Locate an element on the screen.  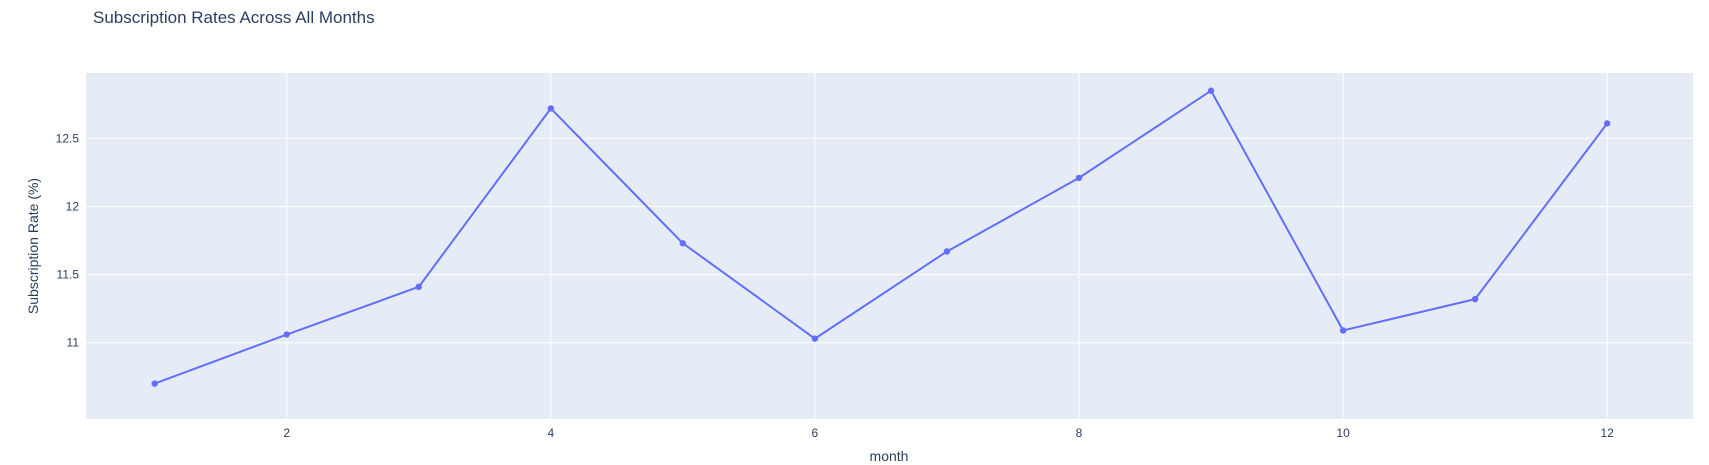
x-tick-label: 12 is located at coordinates (1607, 433).